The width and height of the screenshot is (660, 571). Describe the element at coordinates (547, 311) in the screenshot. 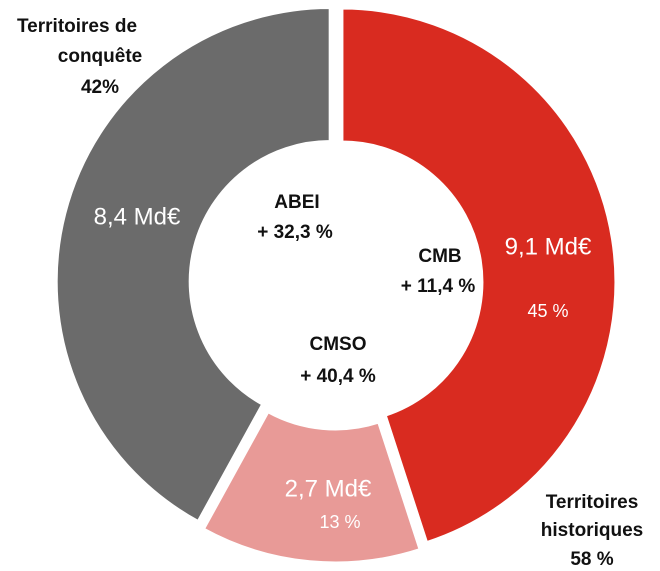

I see `value-label: 45 %` at that location.